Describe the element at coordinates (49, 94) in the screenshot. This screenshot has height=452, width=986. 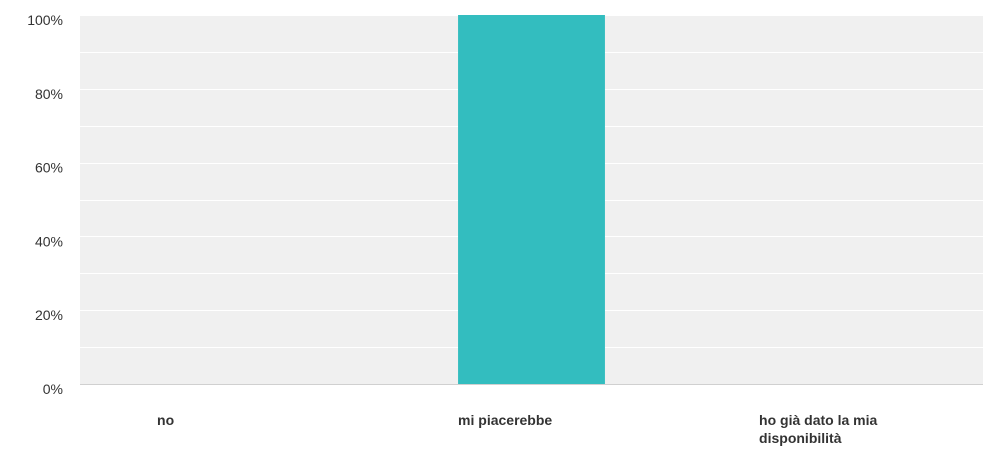
I see `y-tick-label: 80%` at that location.